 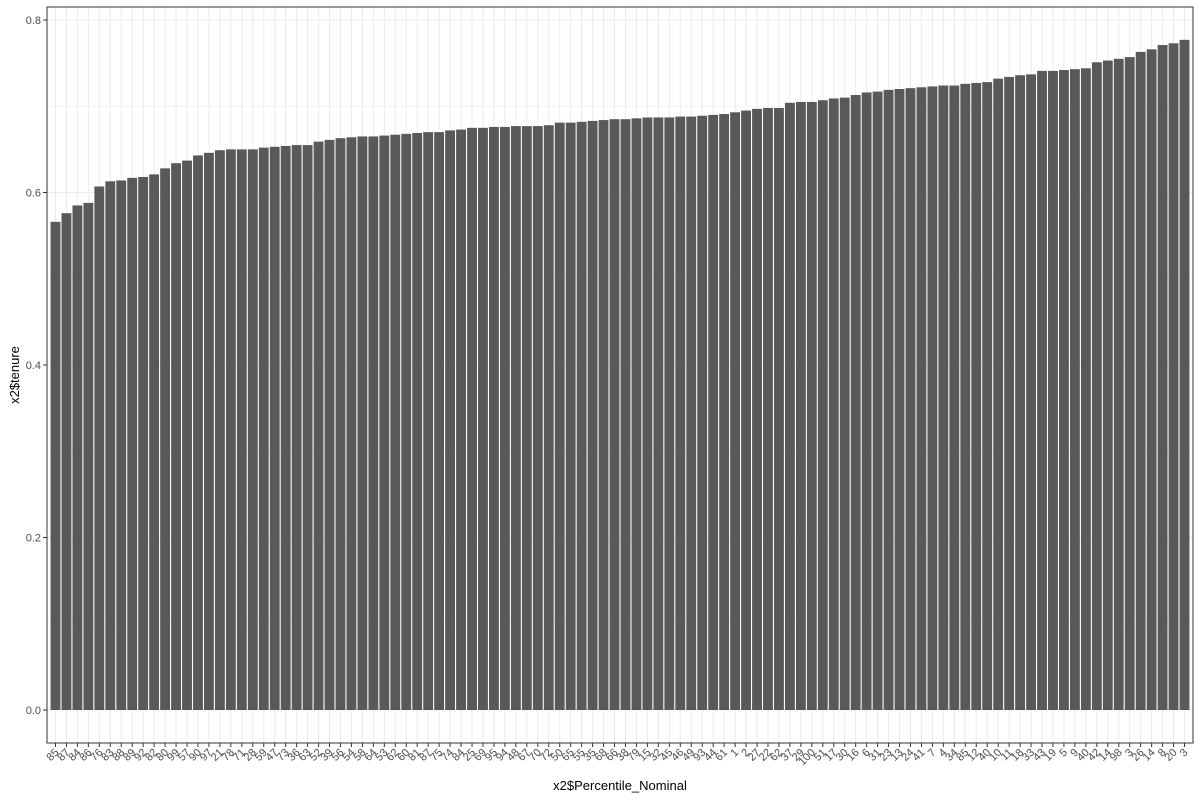 I want to click on y-tick-label: 0.6, so click(x=33, y=194).